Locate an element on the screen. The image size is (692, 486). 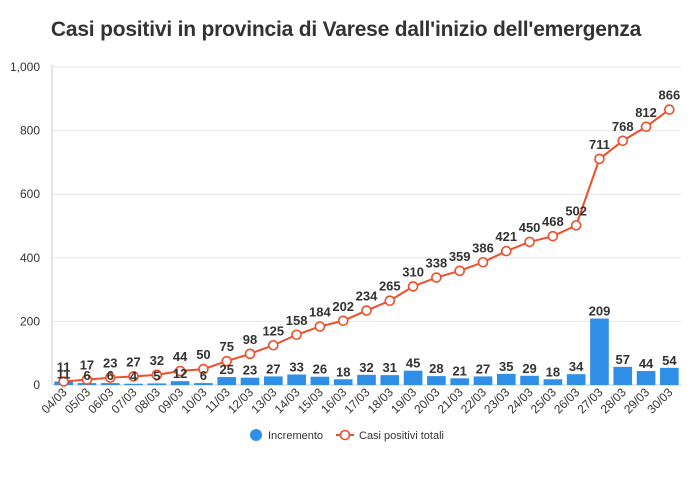
line-value-label: 202 is located at coordinates (343, 306).